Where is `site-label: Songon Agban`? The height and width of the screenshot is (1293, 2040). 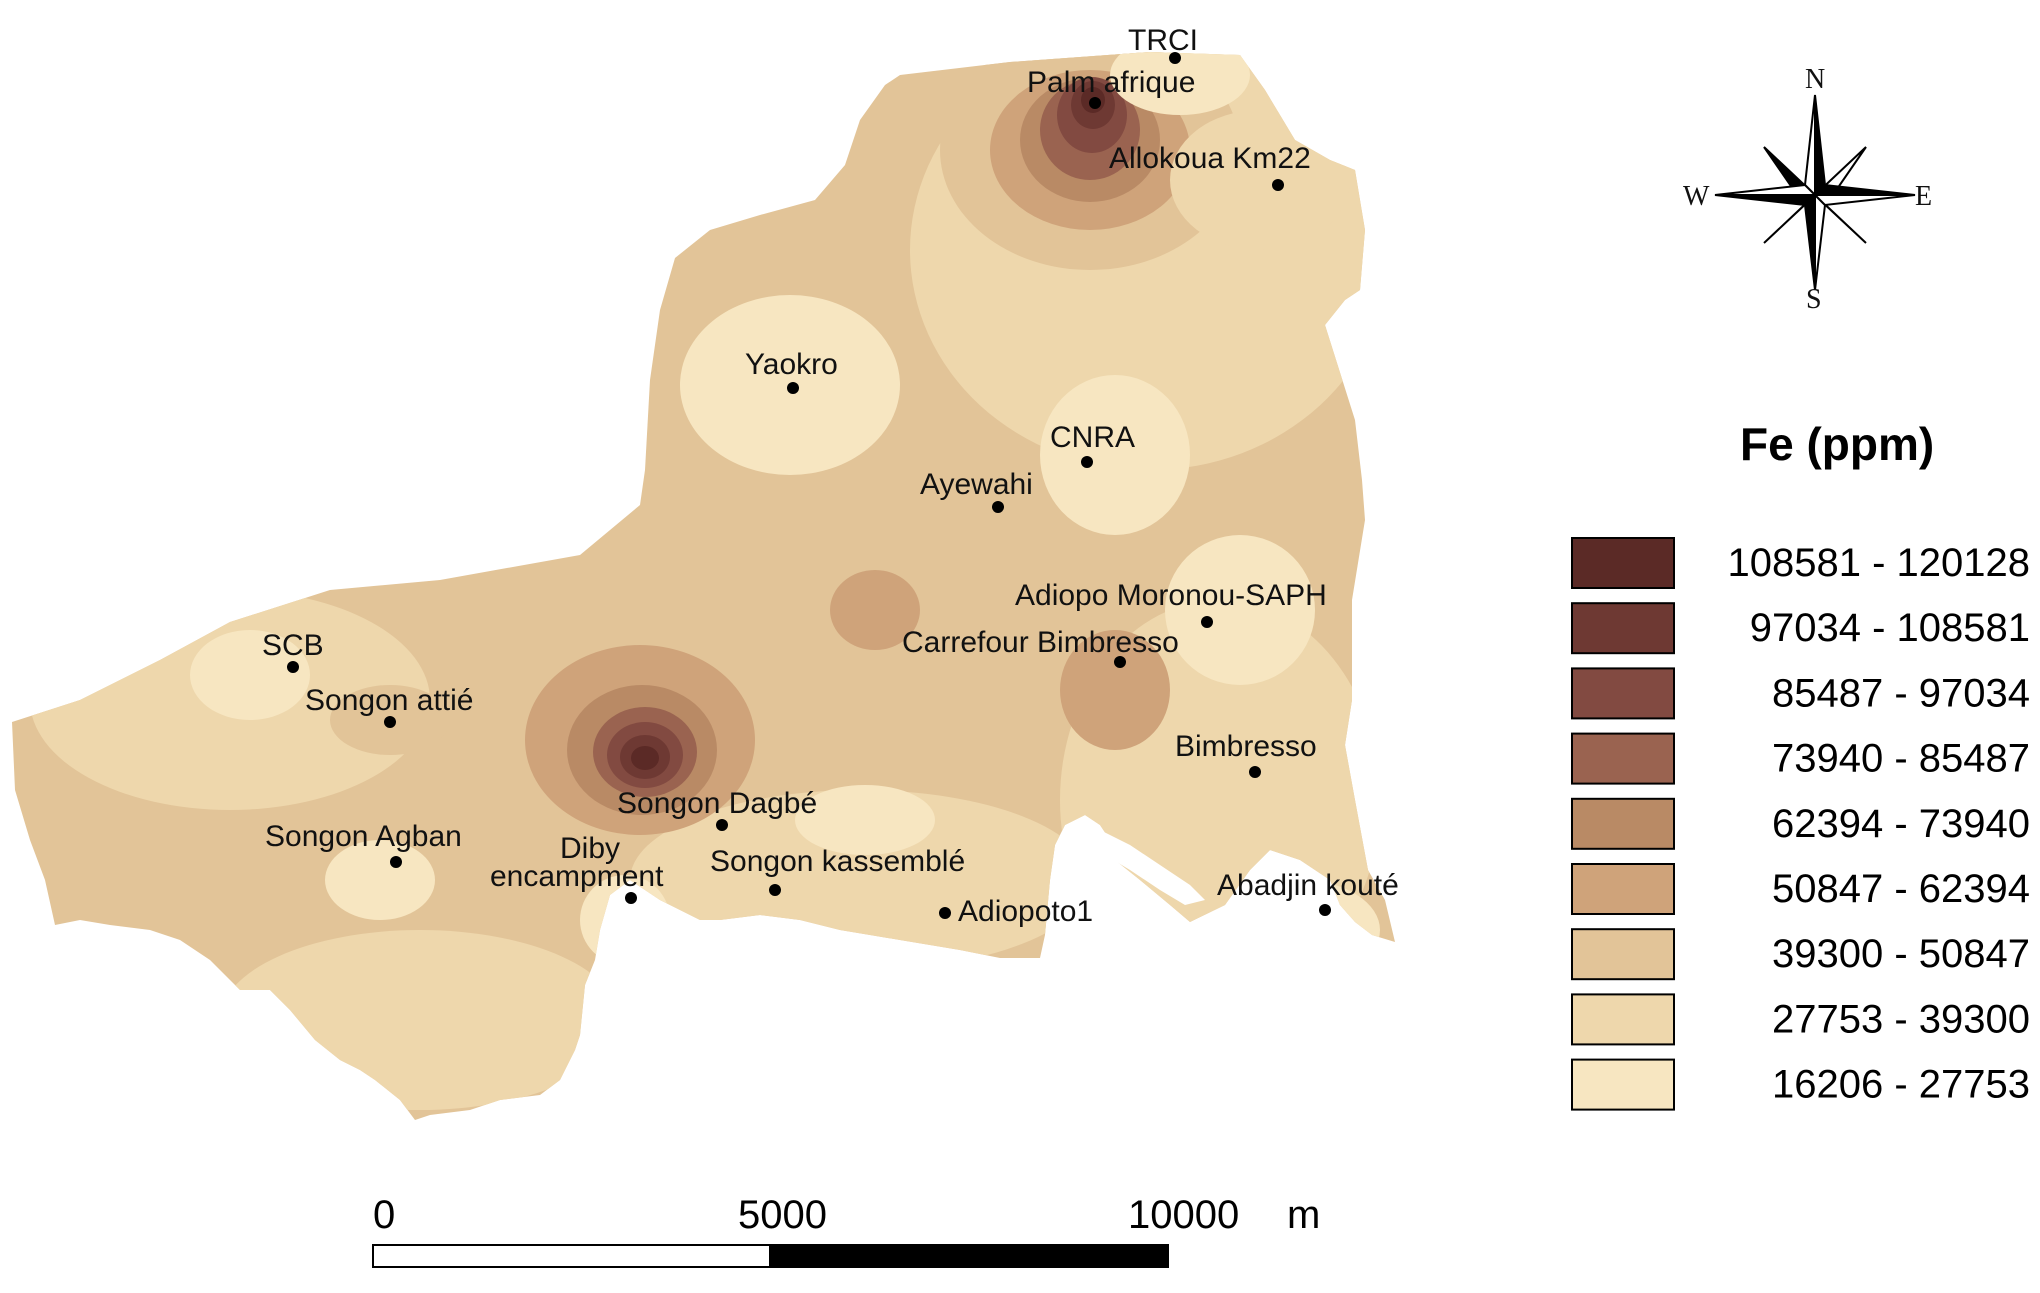 site-label: Songon Agban is located at coordinates (363, 836).